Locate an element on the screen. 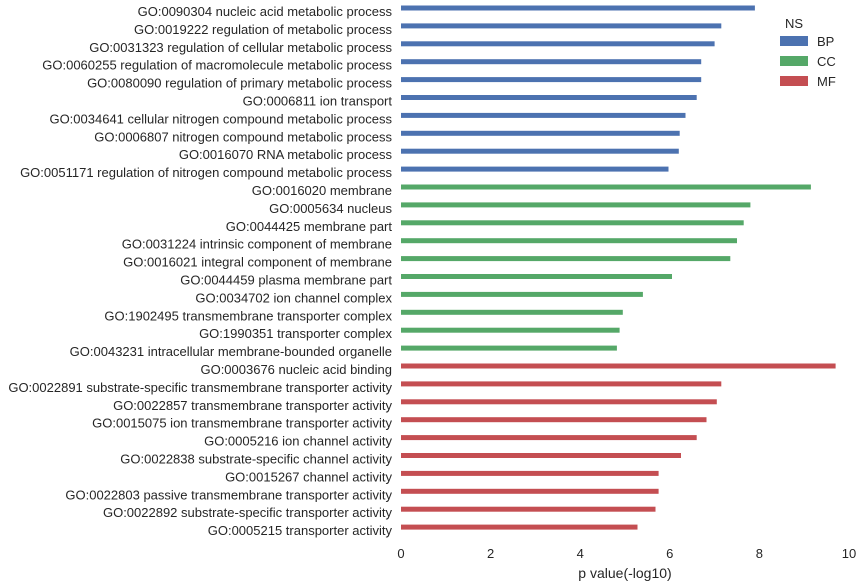 The height and width of the screenshot is (587, 862). category-label: GO:0044459 plasma membrane part is located at coordinates (286, 280).